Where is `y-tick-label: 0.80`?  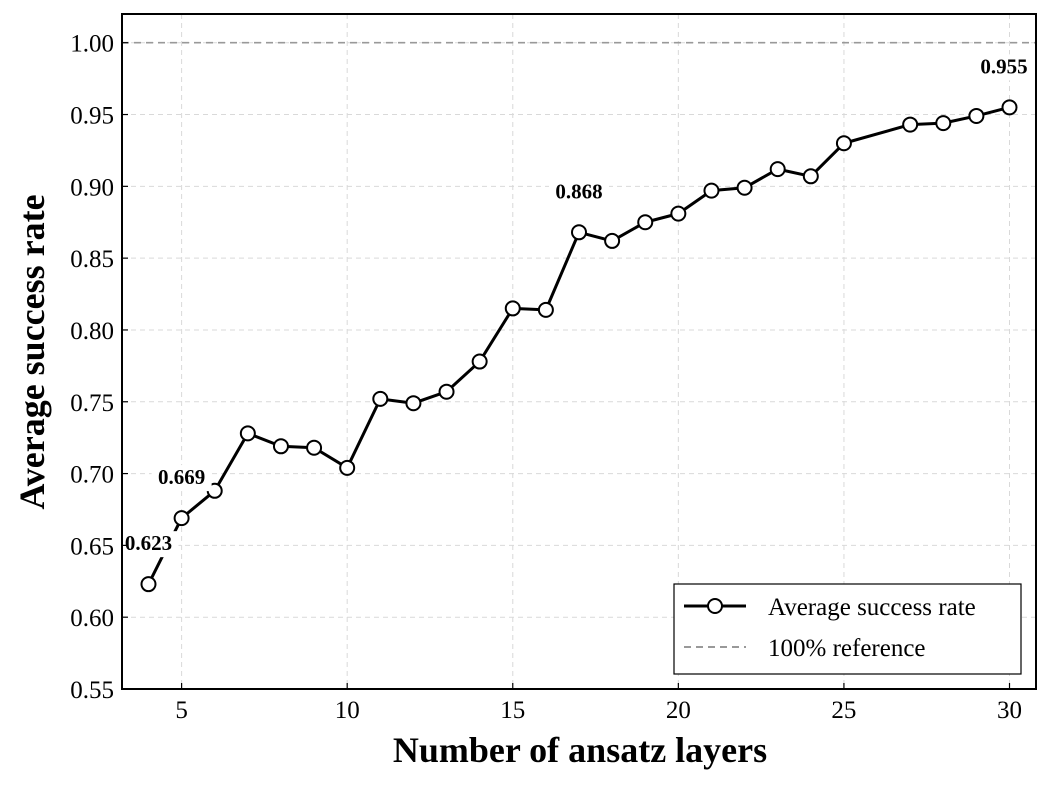
y-tick-label: 0.80 is located at coordinates (92, 331).